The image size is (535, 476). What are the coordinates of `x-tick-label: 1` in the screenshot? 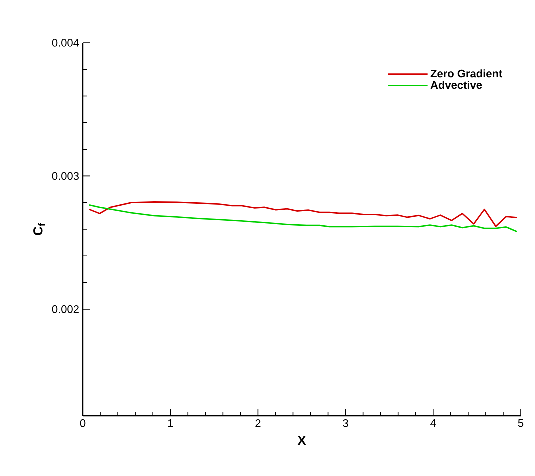 It's located at (171, 424).